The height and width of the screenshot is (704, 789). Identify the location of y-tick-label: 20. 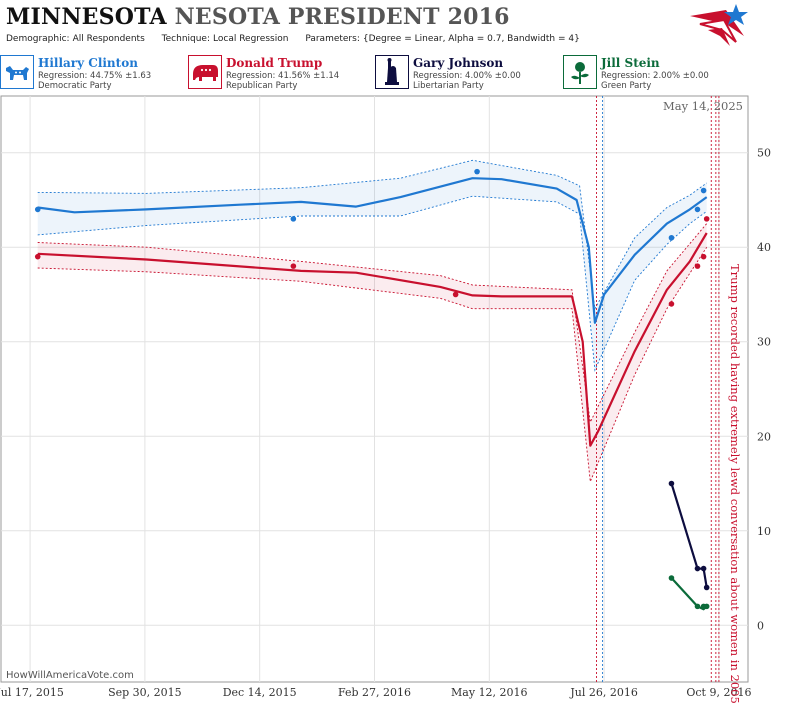
(764, 436).